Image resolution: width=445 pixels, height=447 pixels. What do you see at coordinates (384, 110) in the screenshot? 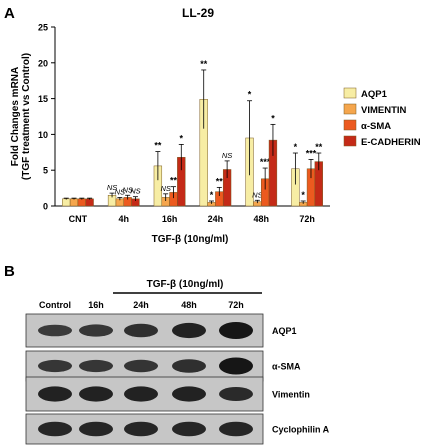
I see `legend-label: VIMENTIN` at bounding box center [384, 110].